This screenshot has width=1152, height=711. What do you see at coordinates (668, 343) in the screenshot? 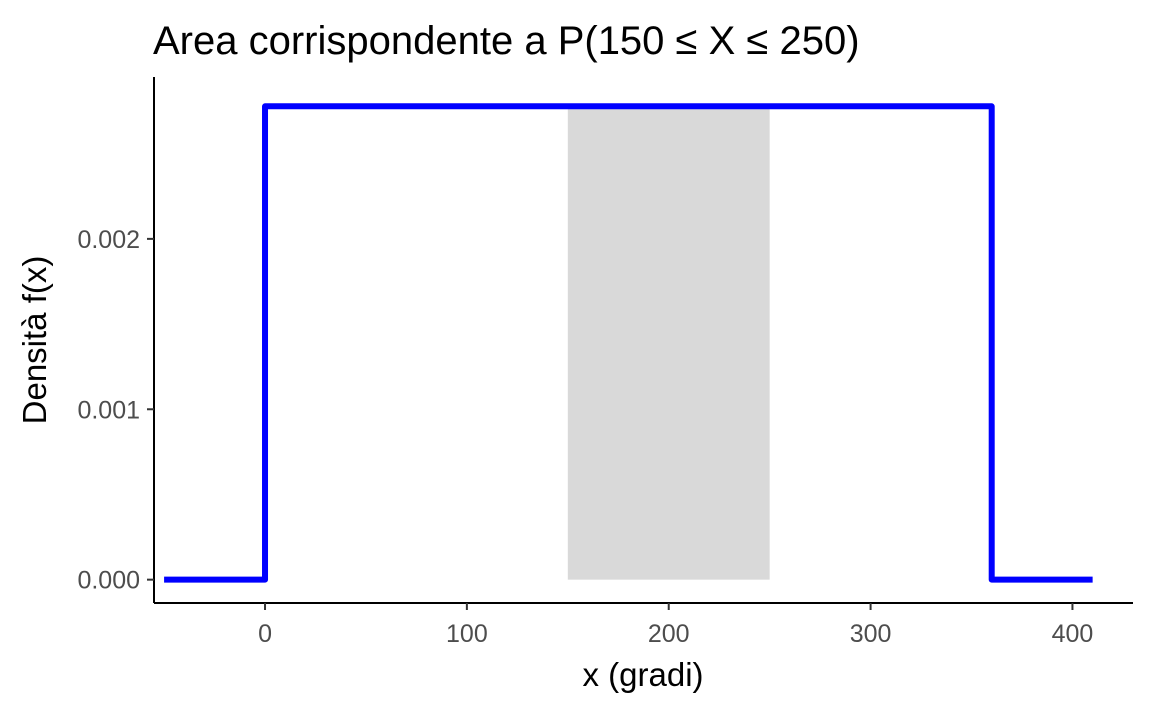
I see `shaded-area` at bounding box center [668, 343].